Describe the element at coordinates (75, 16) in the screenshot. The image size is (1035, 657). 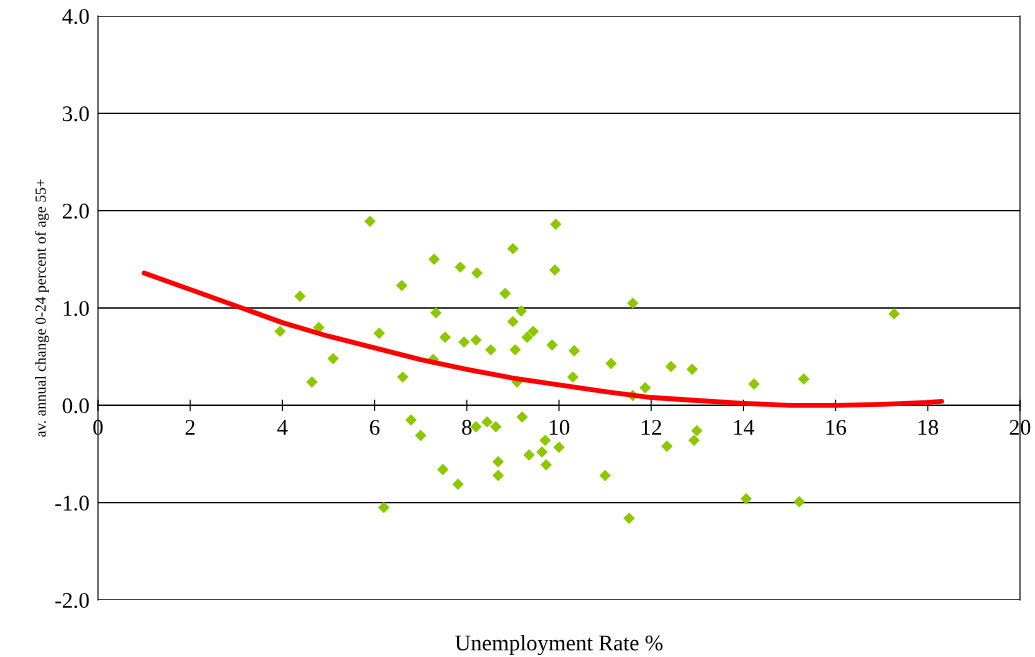
I see `y-tick-label: 4.0` at that location.